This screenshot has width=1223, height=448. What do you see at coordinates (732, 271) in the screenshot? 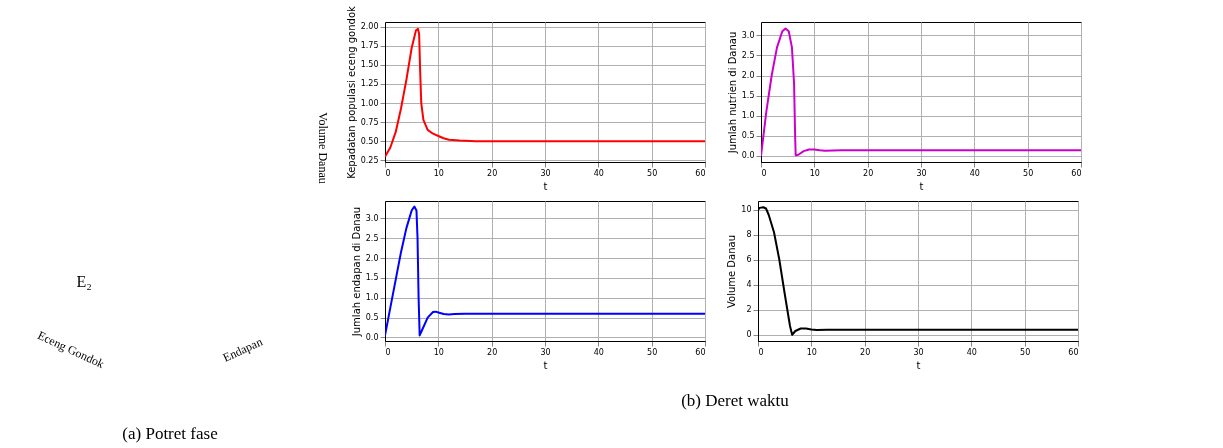
I see `y-axis-title: Volume Danau` at bounding box center [732, 271].